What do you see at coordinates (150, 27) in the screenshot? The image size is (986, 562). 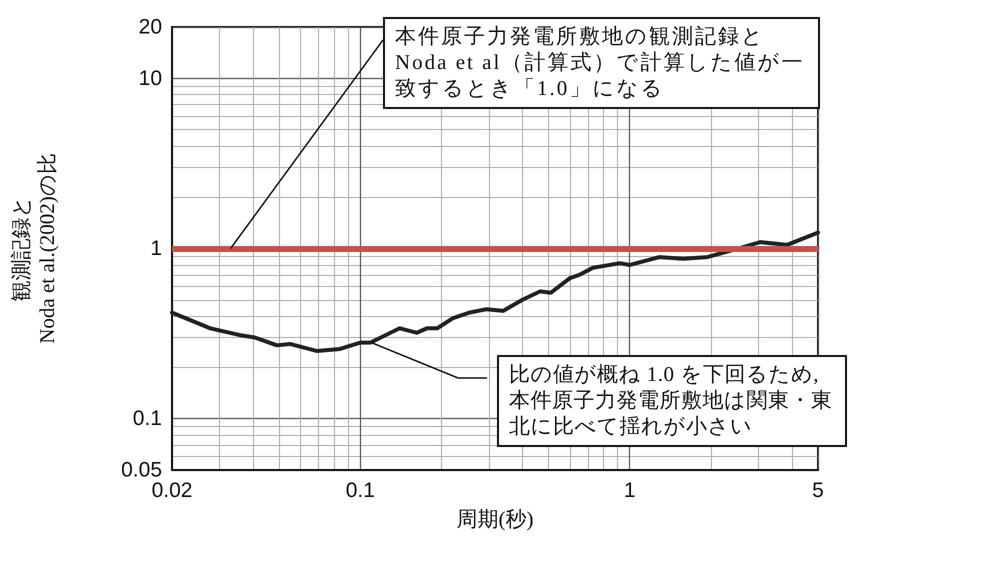 I see `y-tick-label: 20` at bounding box center [150, 27].